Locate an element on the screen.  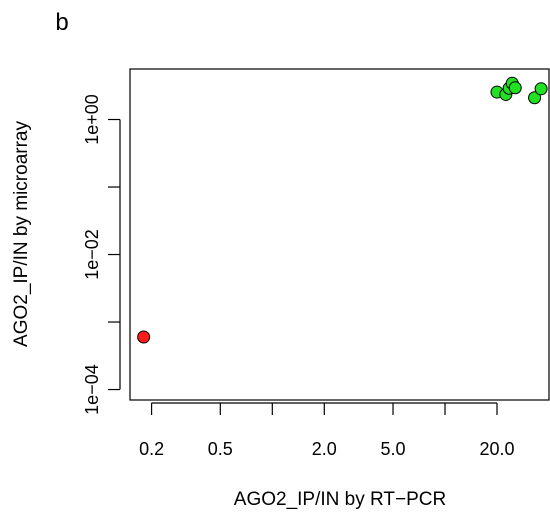
y-axis-label: AGO2_IP/IN by microarray is located at coordinates (21, 234).